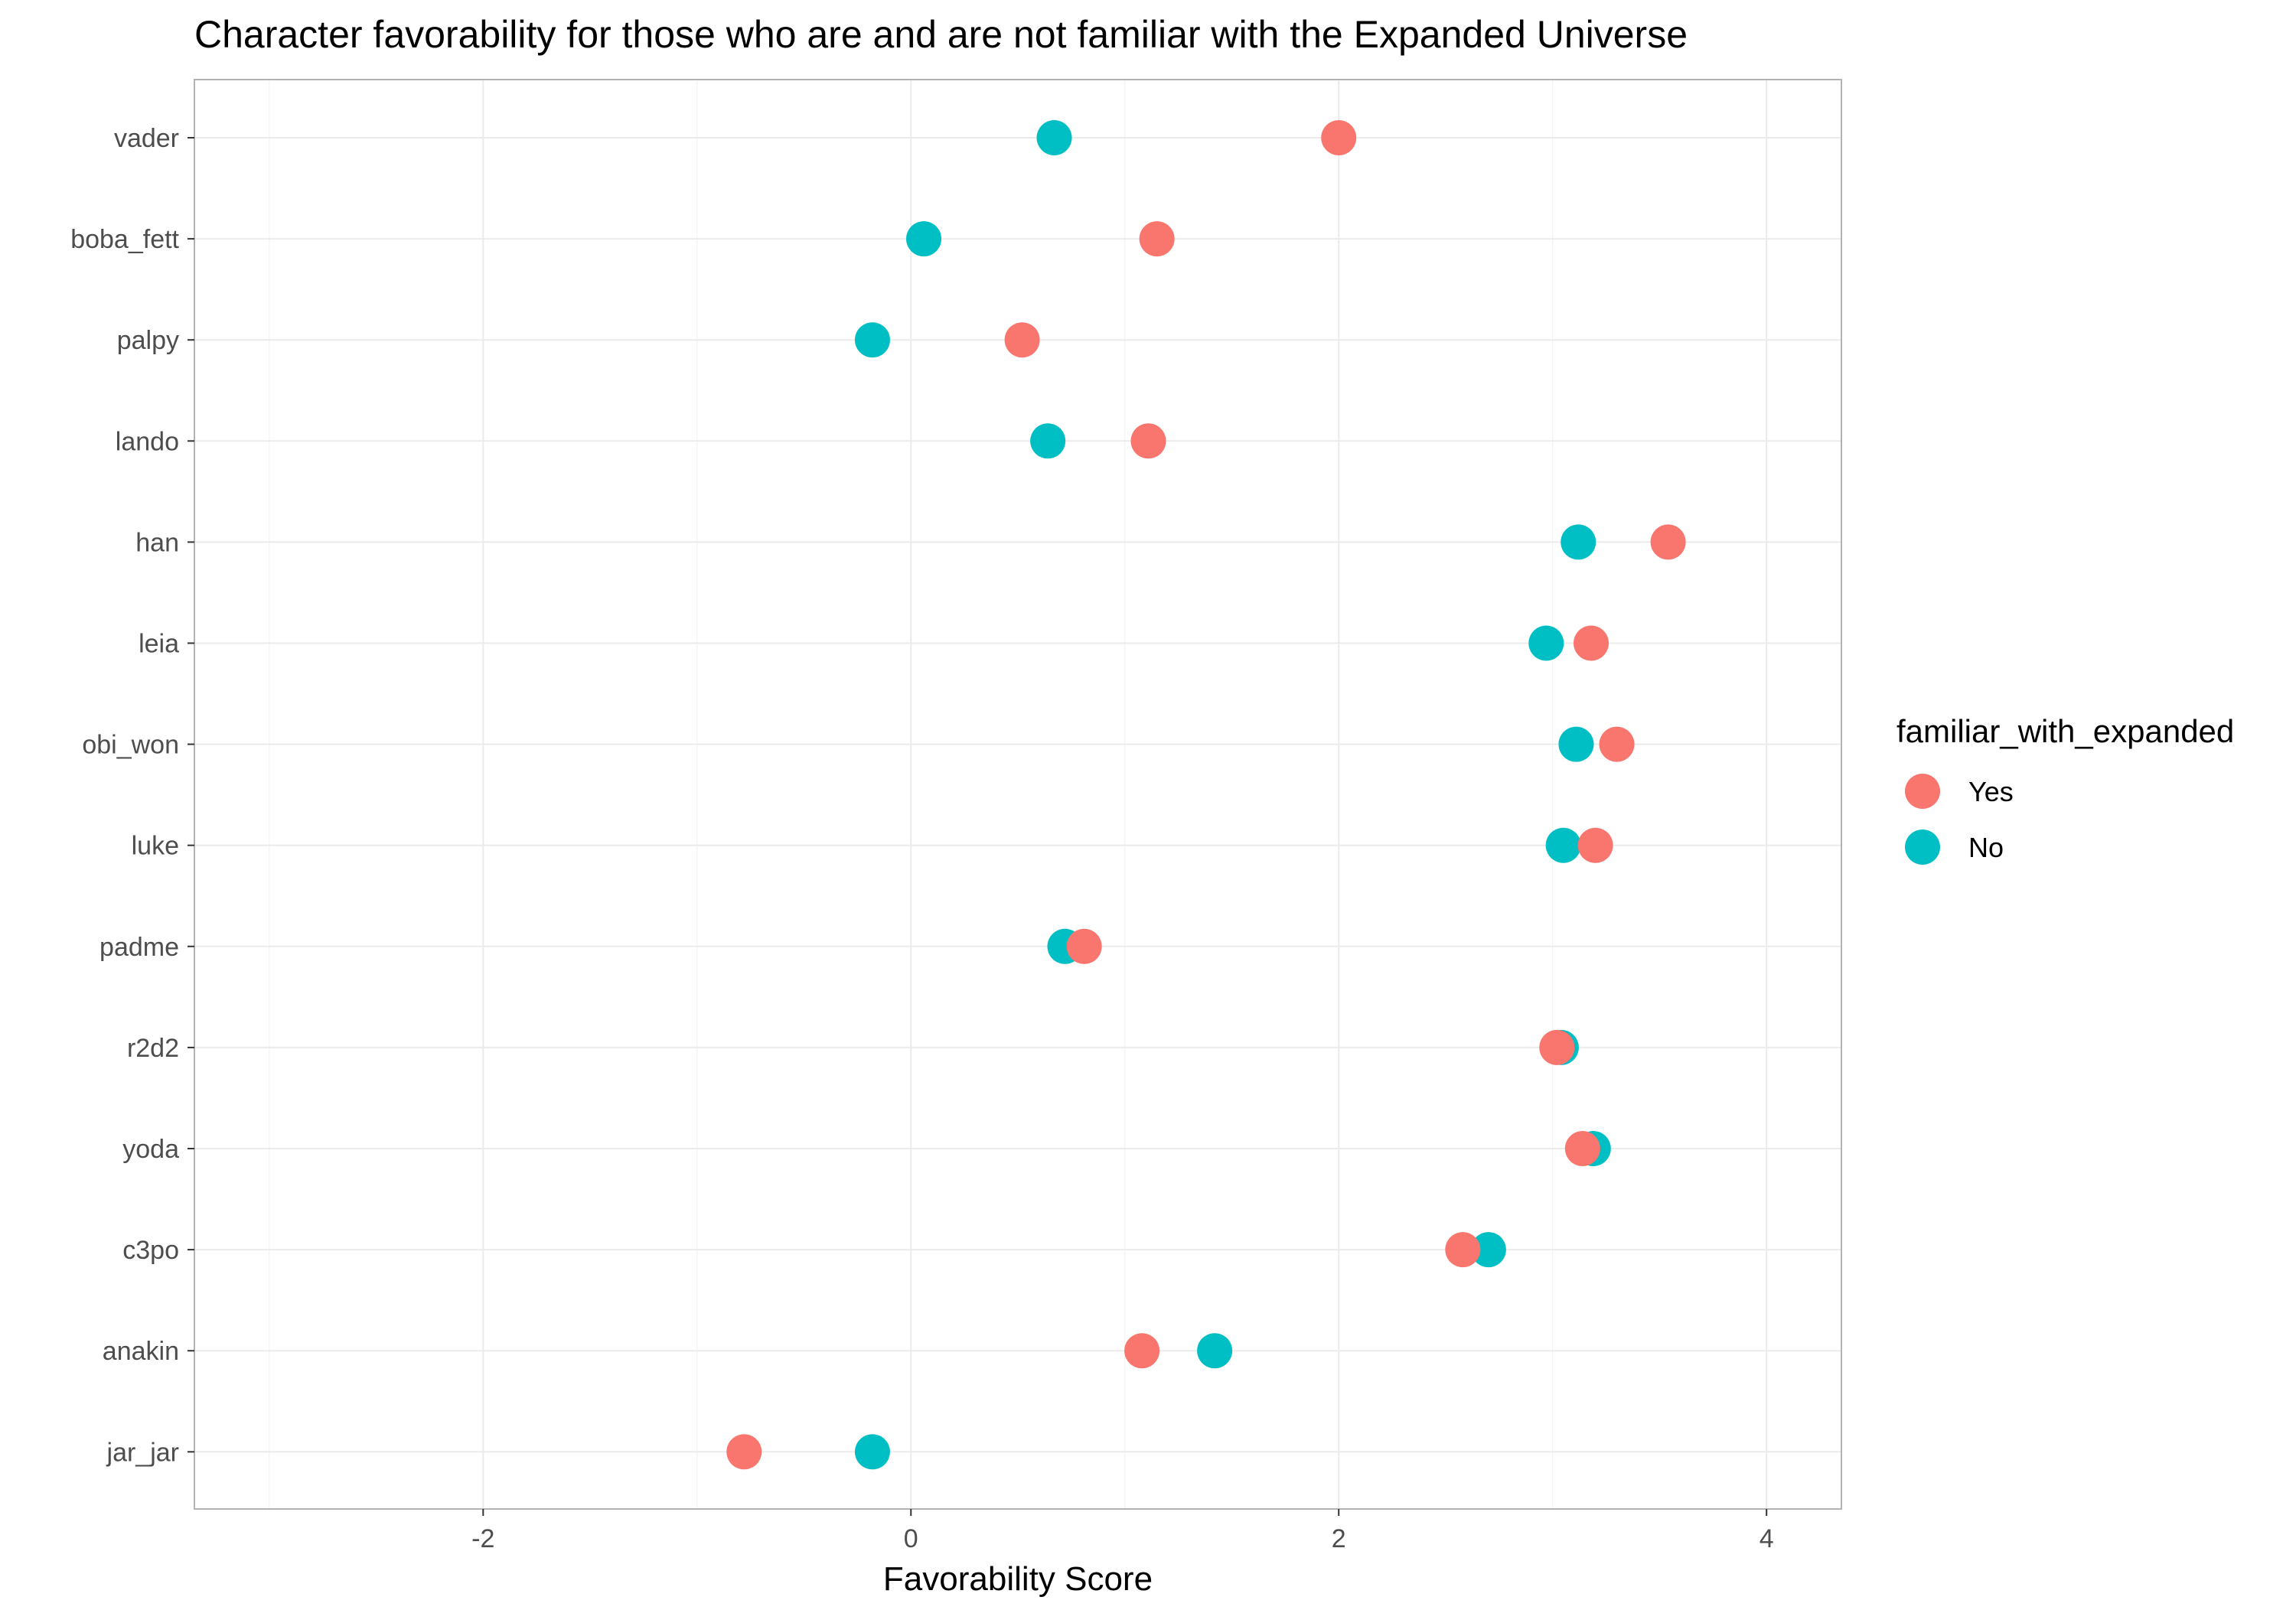 The height and width of the screenshot is (1610, 2296). I want to click on y-tick-label-leia: leia, so click(159, 644).